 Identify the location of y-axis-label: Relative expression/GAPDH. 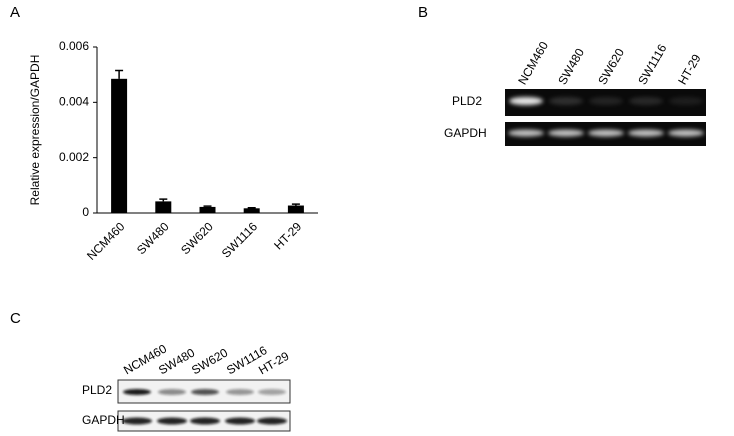
(35, 130).